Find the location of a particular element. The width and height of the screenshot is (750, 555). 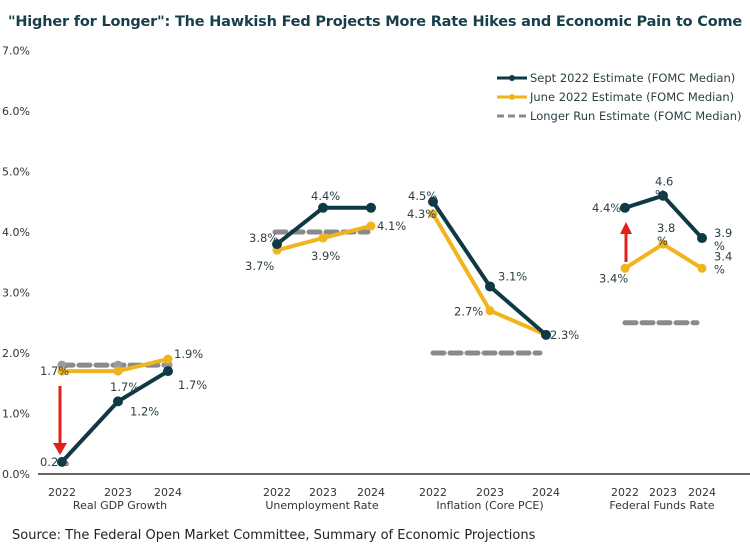

sept-data-label-line: % is located at coordinates (719, 246).